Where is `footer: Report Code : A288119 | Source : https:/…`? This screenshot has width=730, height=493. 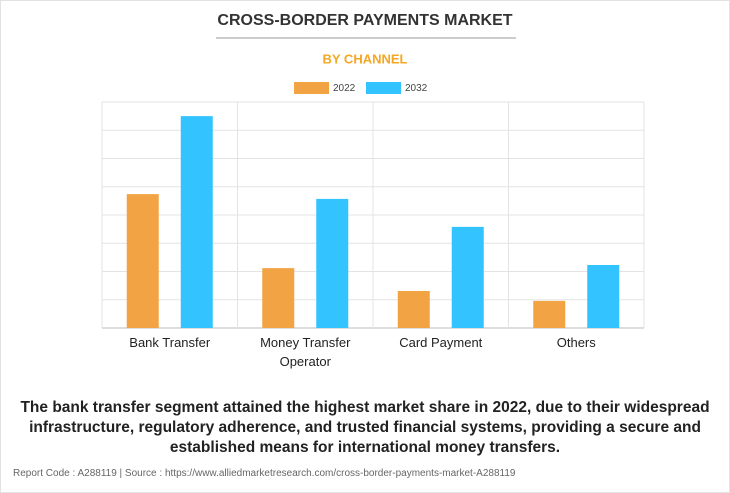
footer: Report Code : A288119 | Source : https:/… is located at coordinates (264, 473).